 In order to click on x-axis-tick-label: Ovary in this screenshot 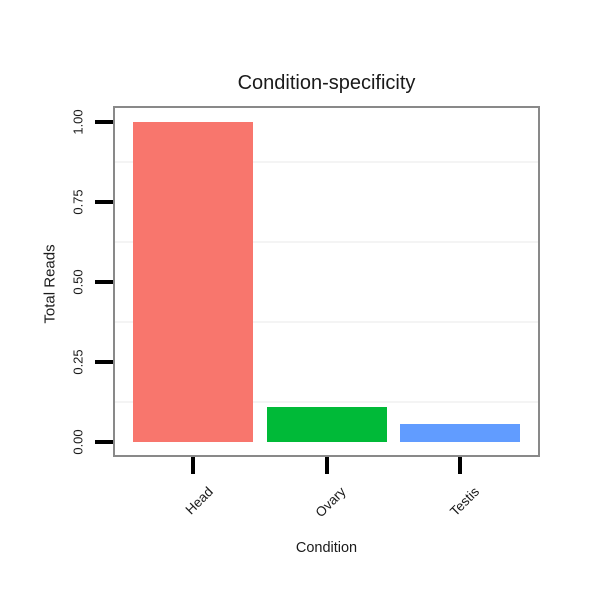, I will do `click(331, 502)`.